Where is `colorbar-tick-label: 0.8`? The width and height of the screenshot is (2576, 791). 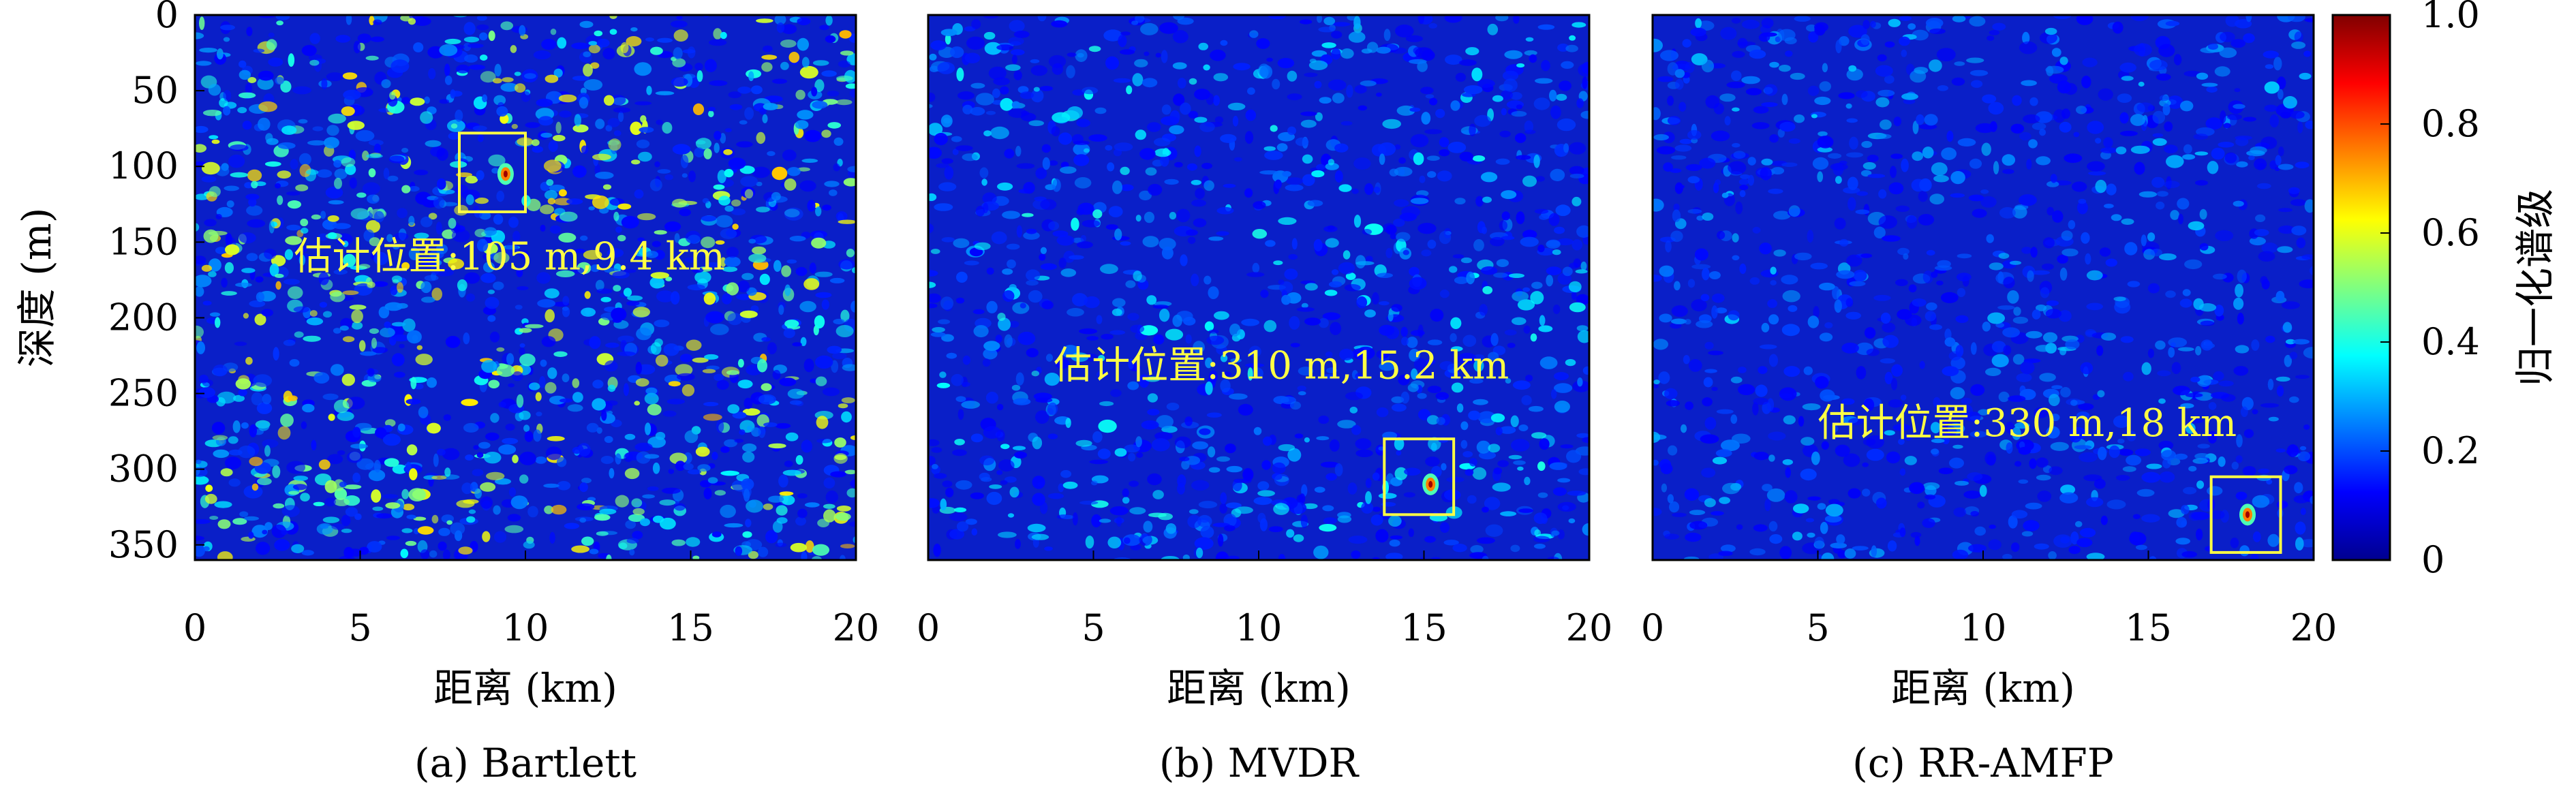
colorbar-tick-label: 0.8 is located at coordinates (2450, 123).